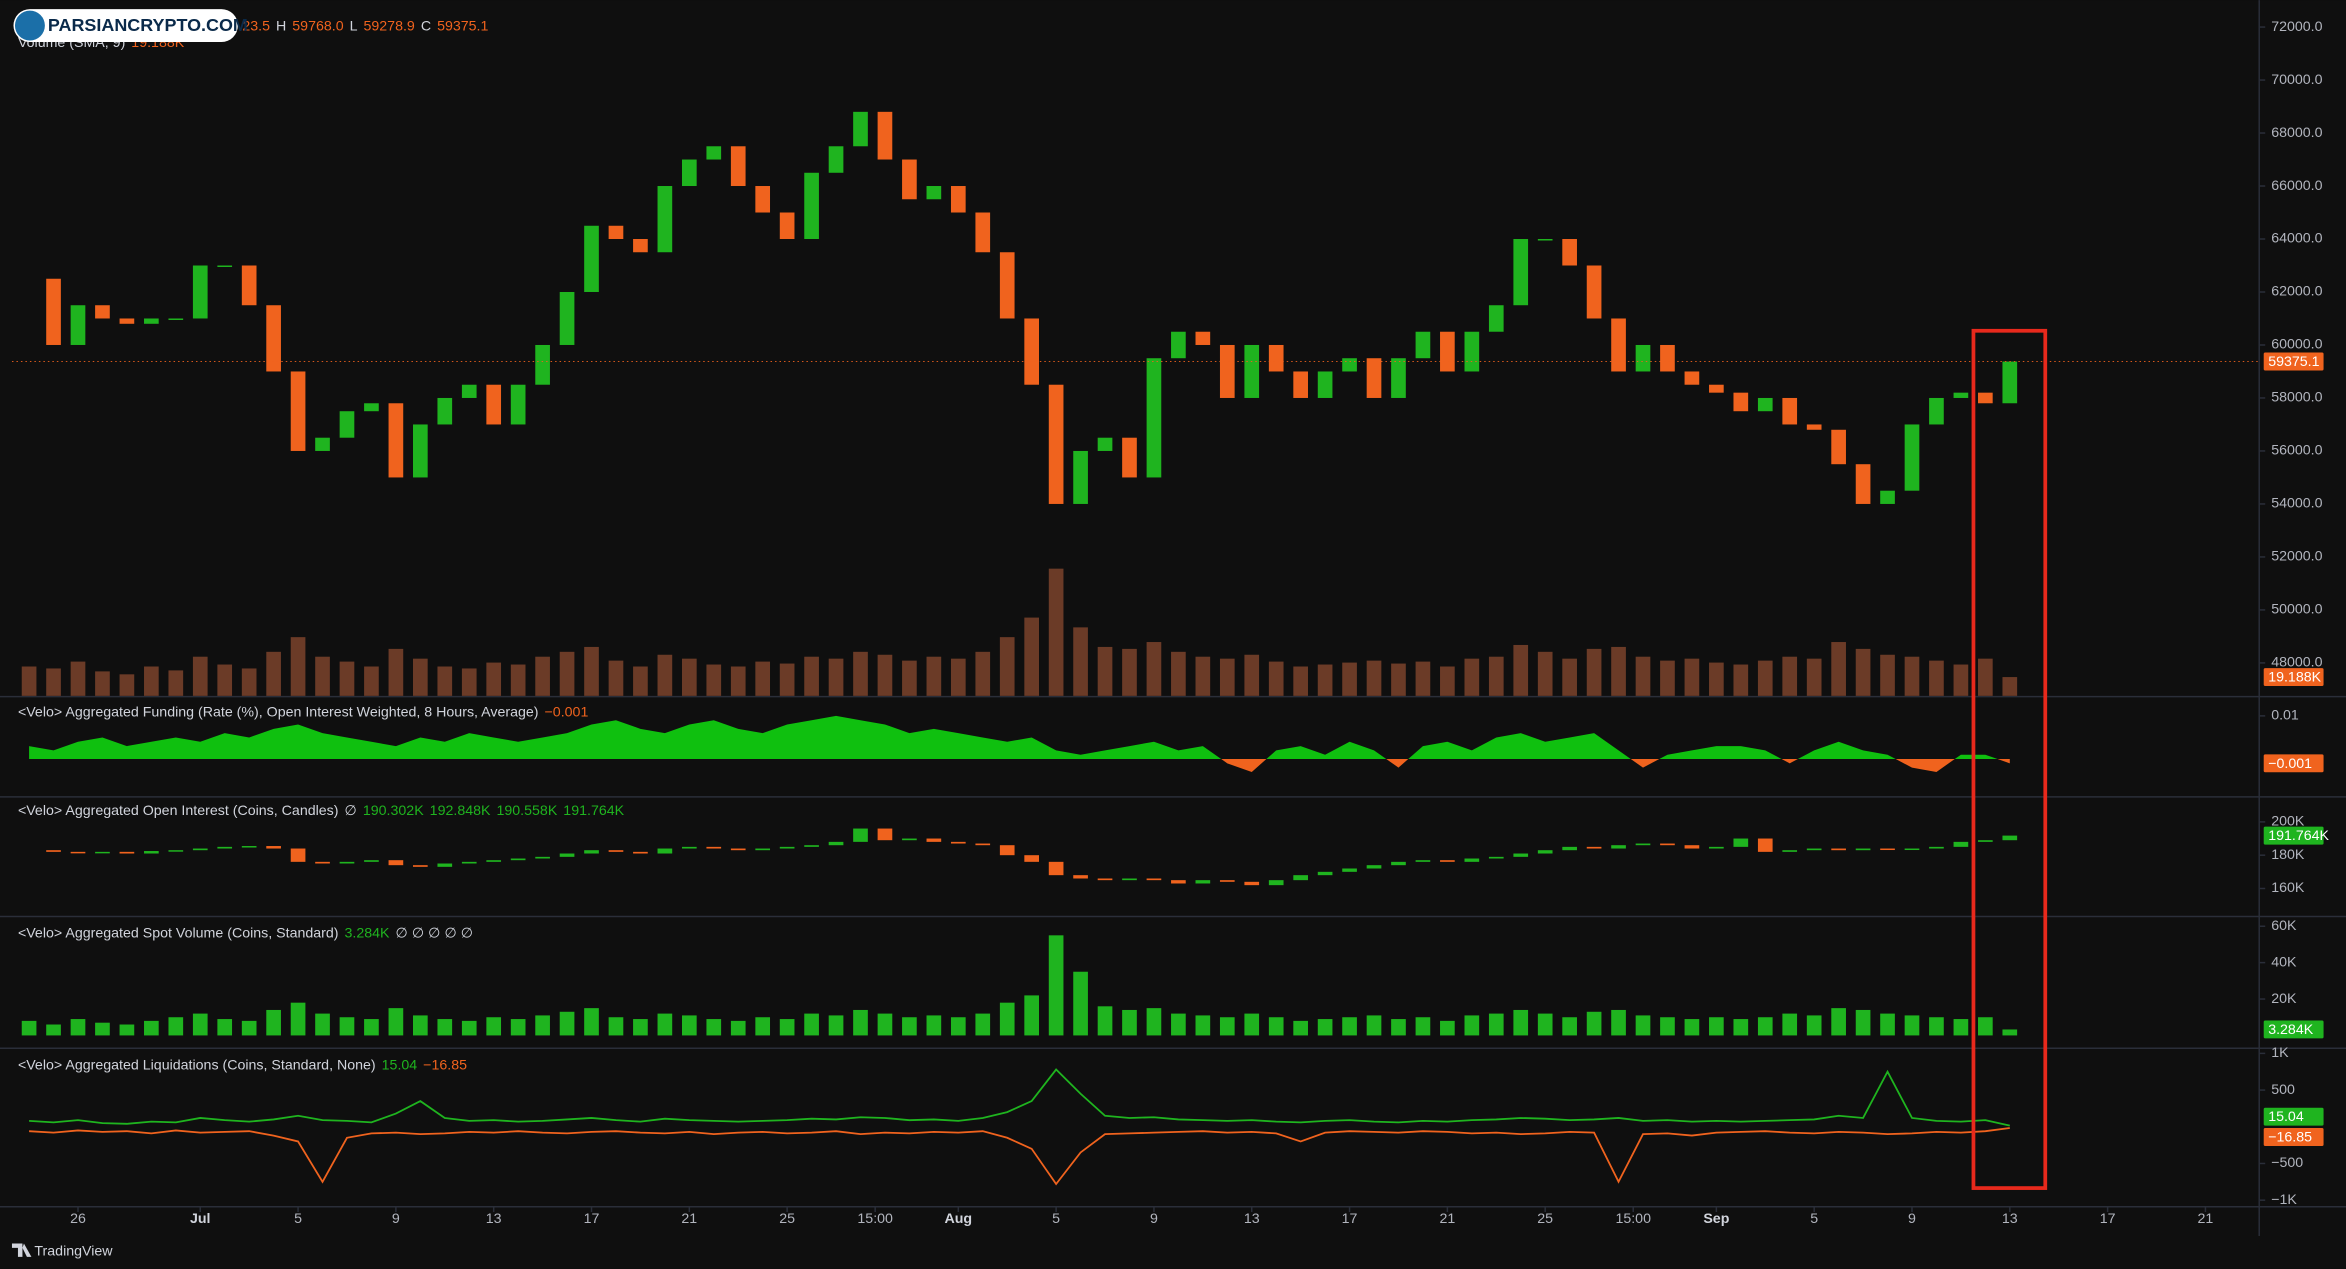  I want to click on legend-value: −16.85, so click(445, 1065).